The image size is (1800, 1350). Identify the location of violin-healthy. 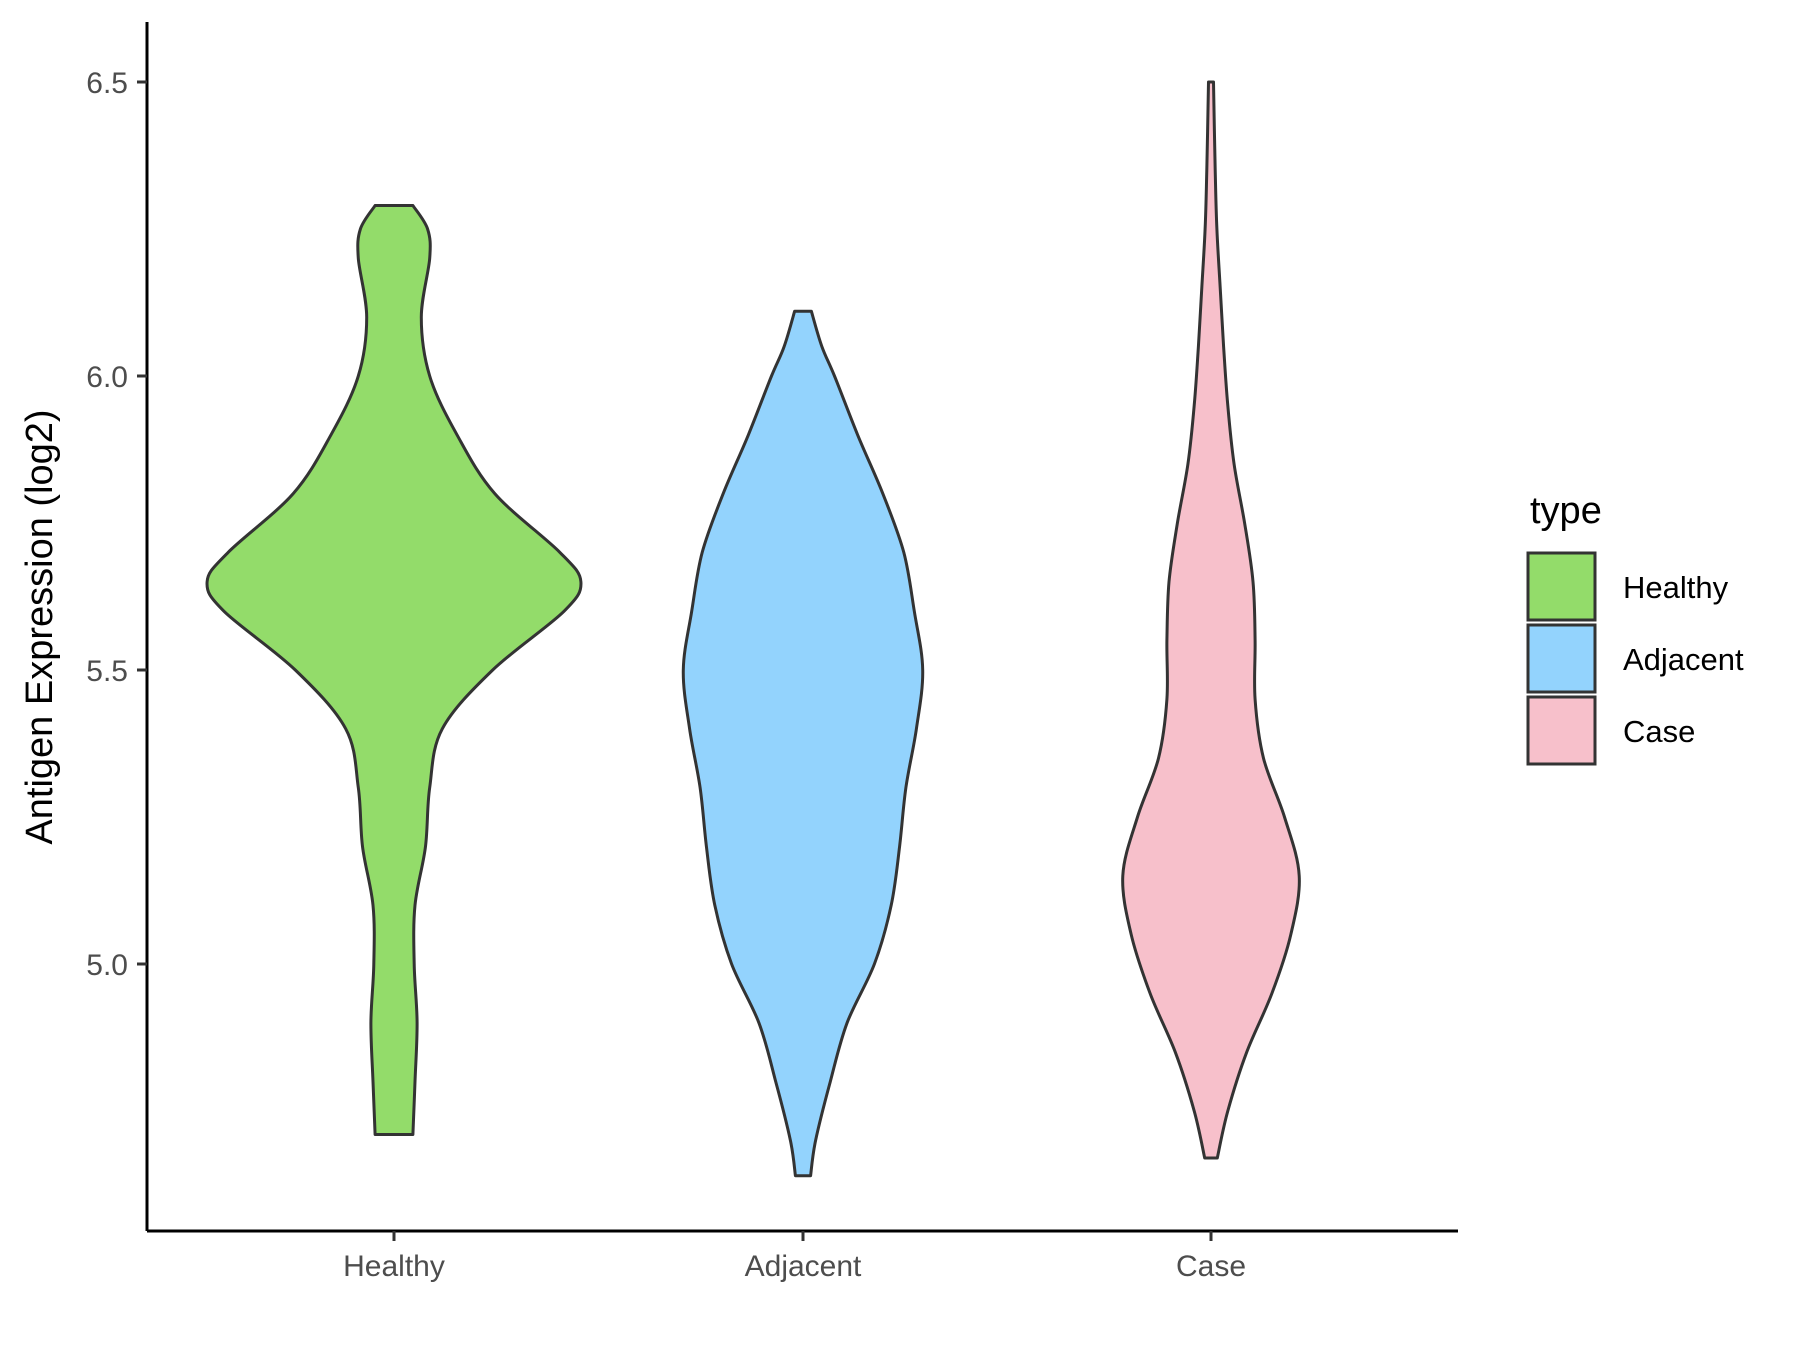
(394, 670).